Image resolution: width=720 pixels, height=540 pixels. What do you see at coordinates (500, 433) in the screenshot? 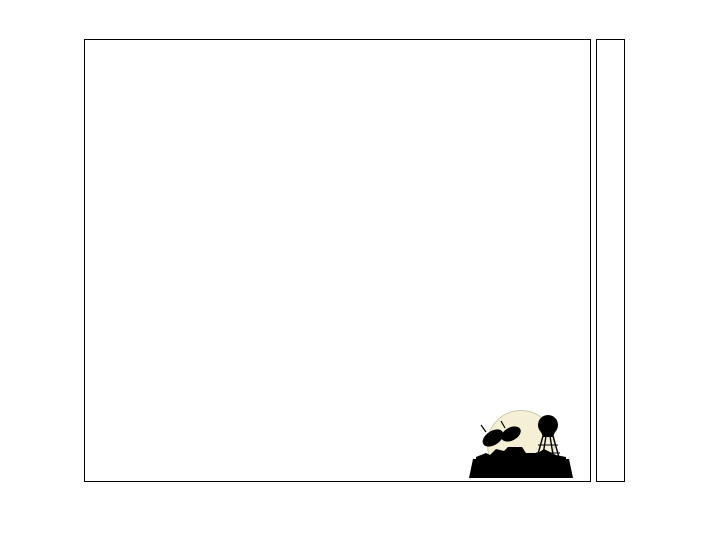
I see `satellite-dish-icon` at bounding box center [500, 433].